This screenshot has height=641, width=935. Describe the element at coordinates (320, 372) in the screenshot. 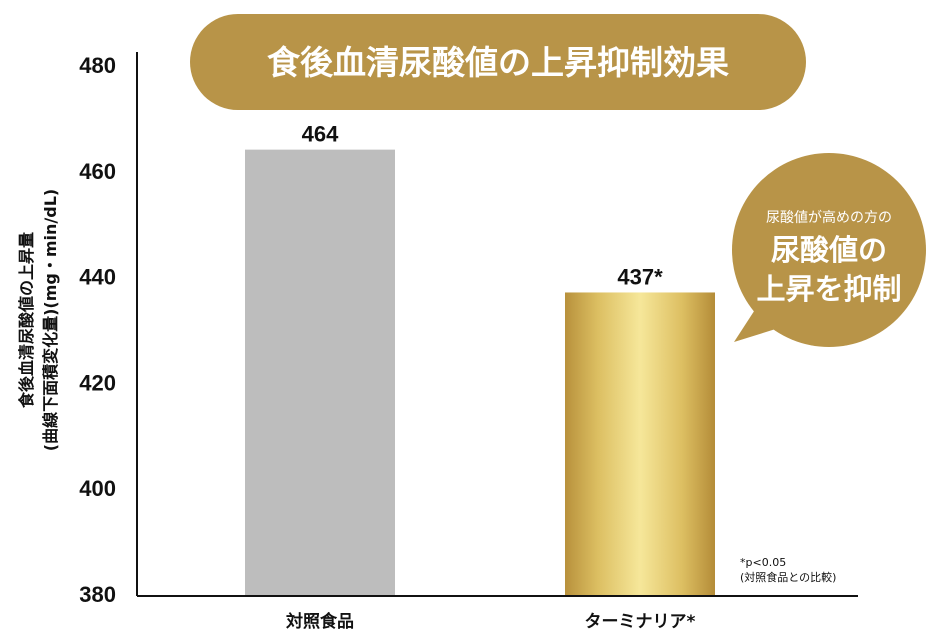

I see `bar-control` at that location.